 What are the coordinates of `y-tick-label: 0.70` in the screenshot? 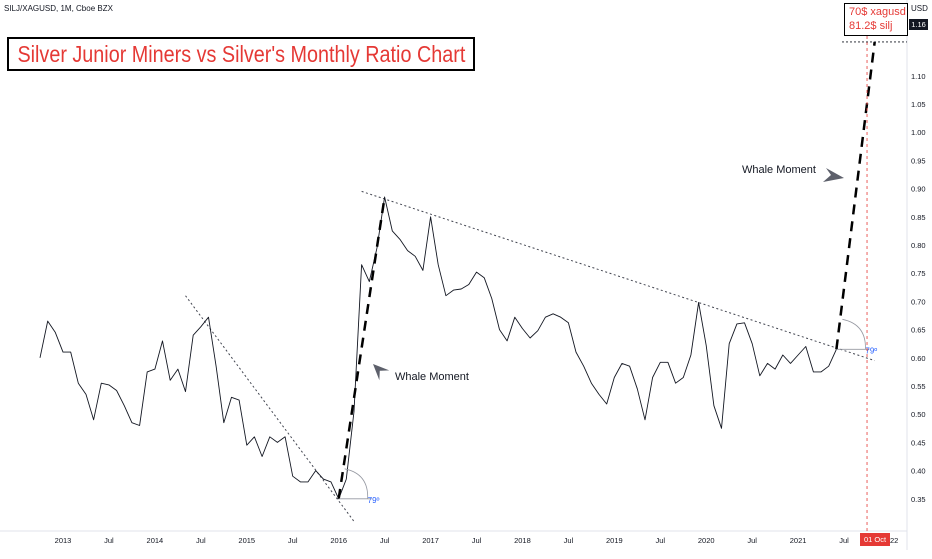 It's located at (918, 301).